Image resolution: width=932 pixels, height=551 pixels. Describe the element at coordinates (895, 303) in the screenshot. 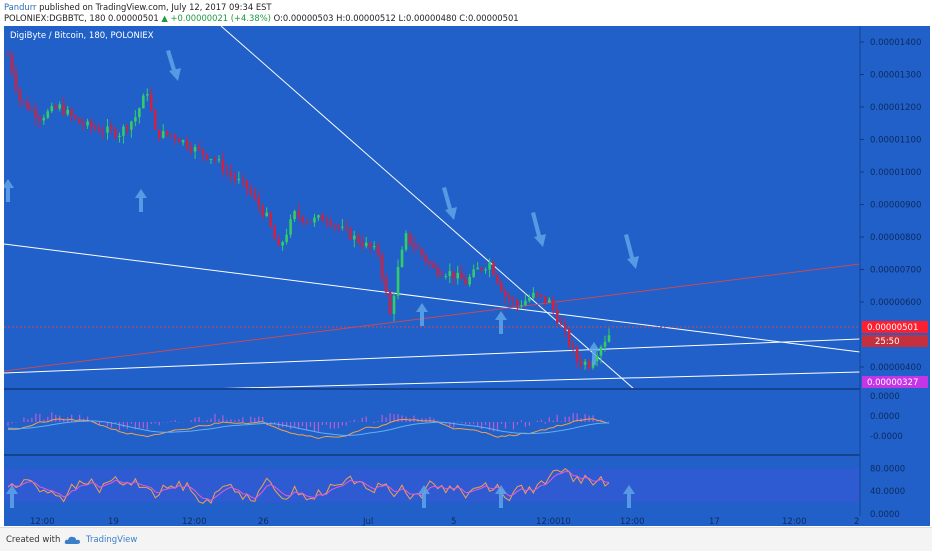

I see `y-tick-label: 0.00000600` at that location.